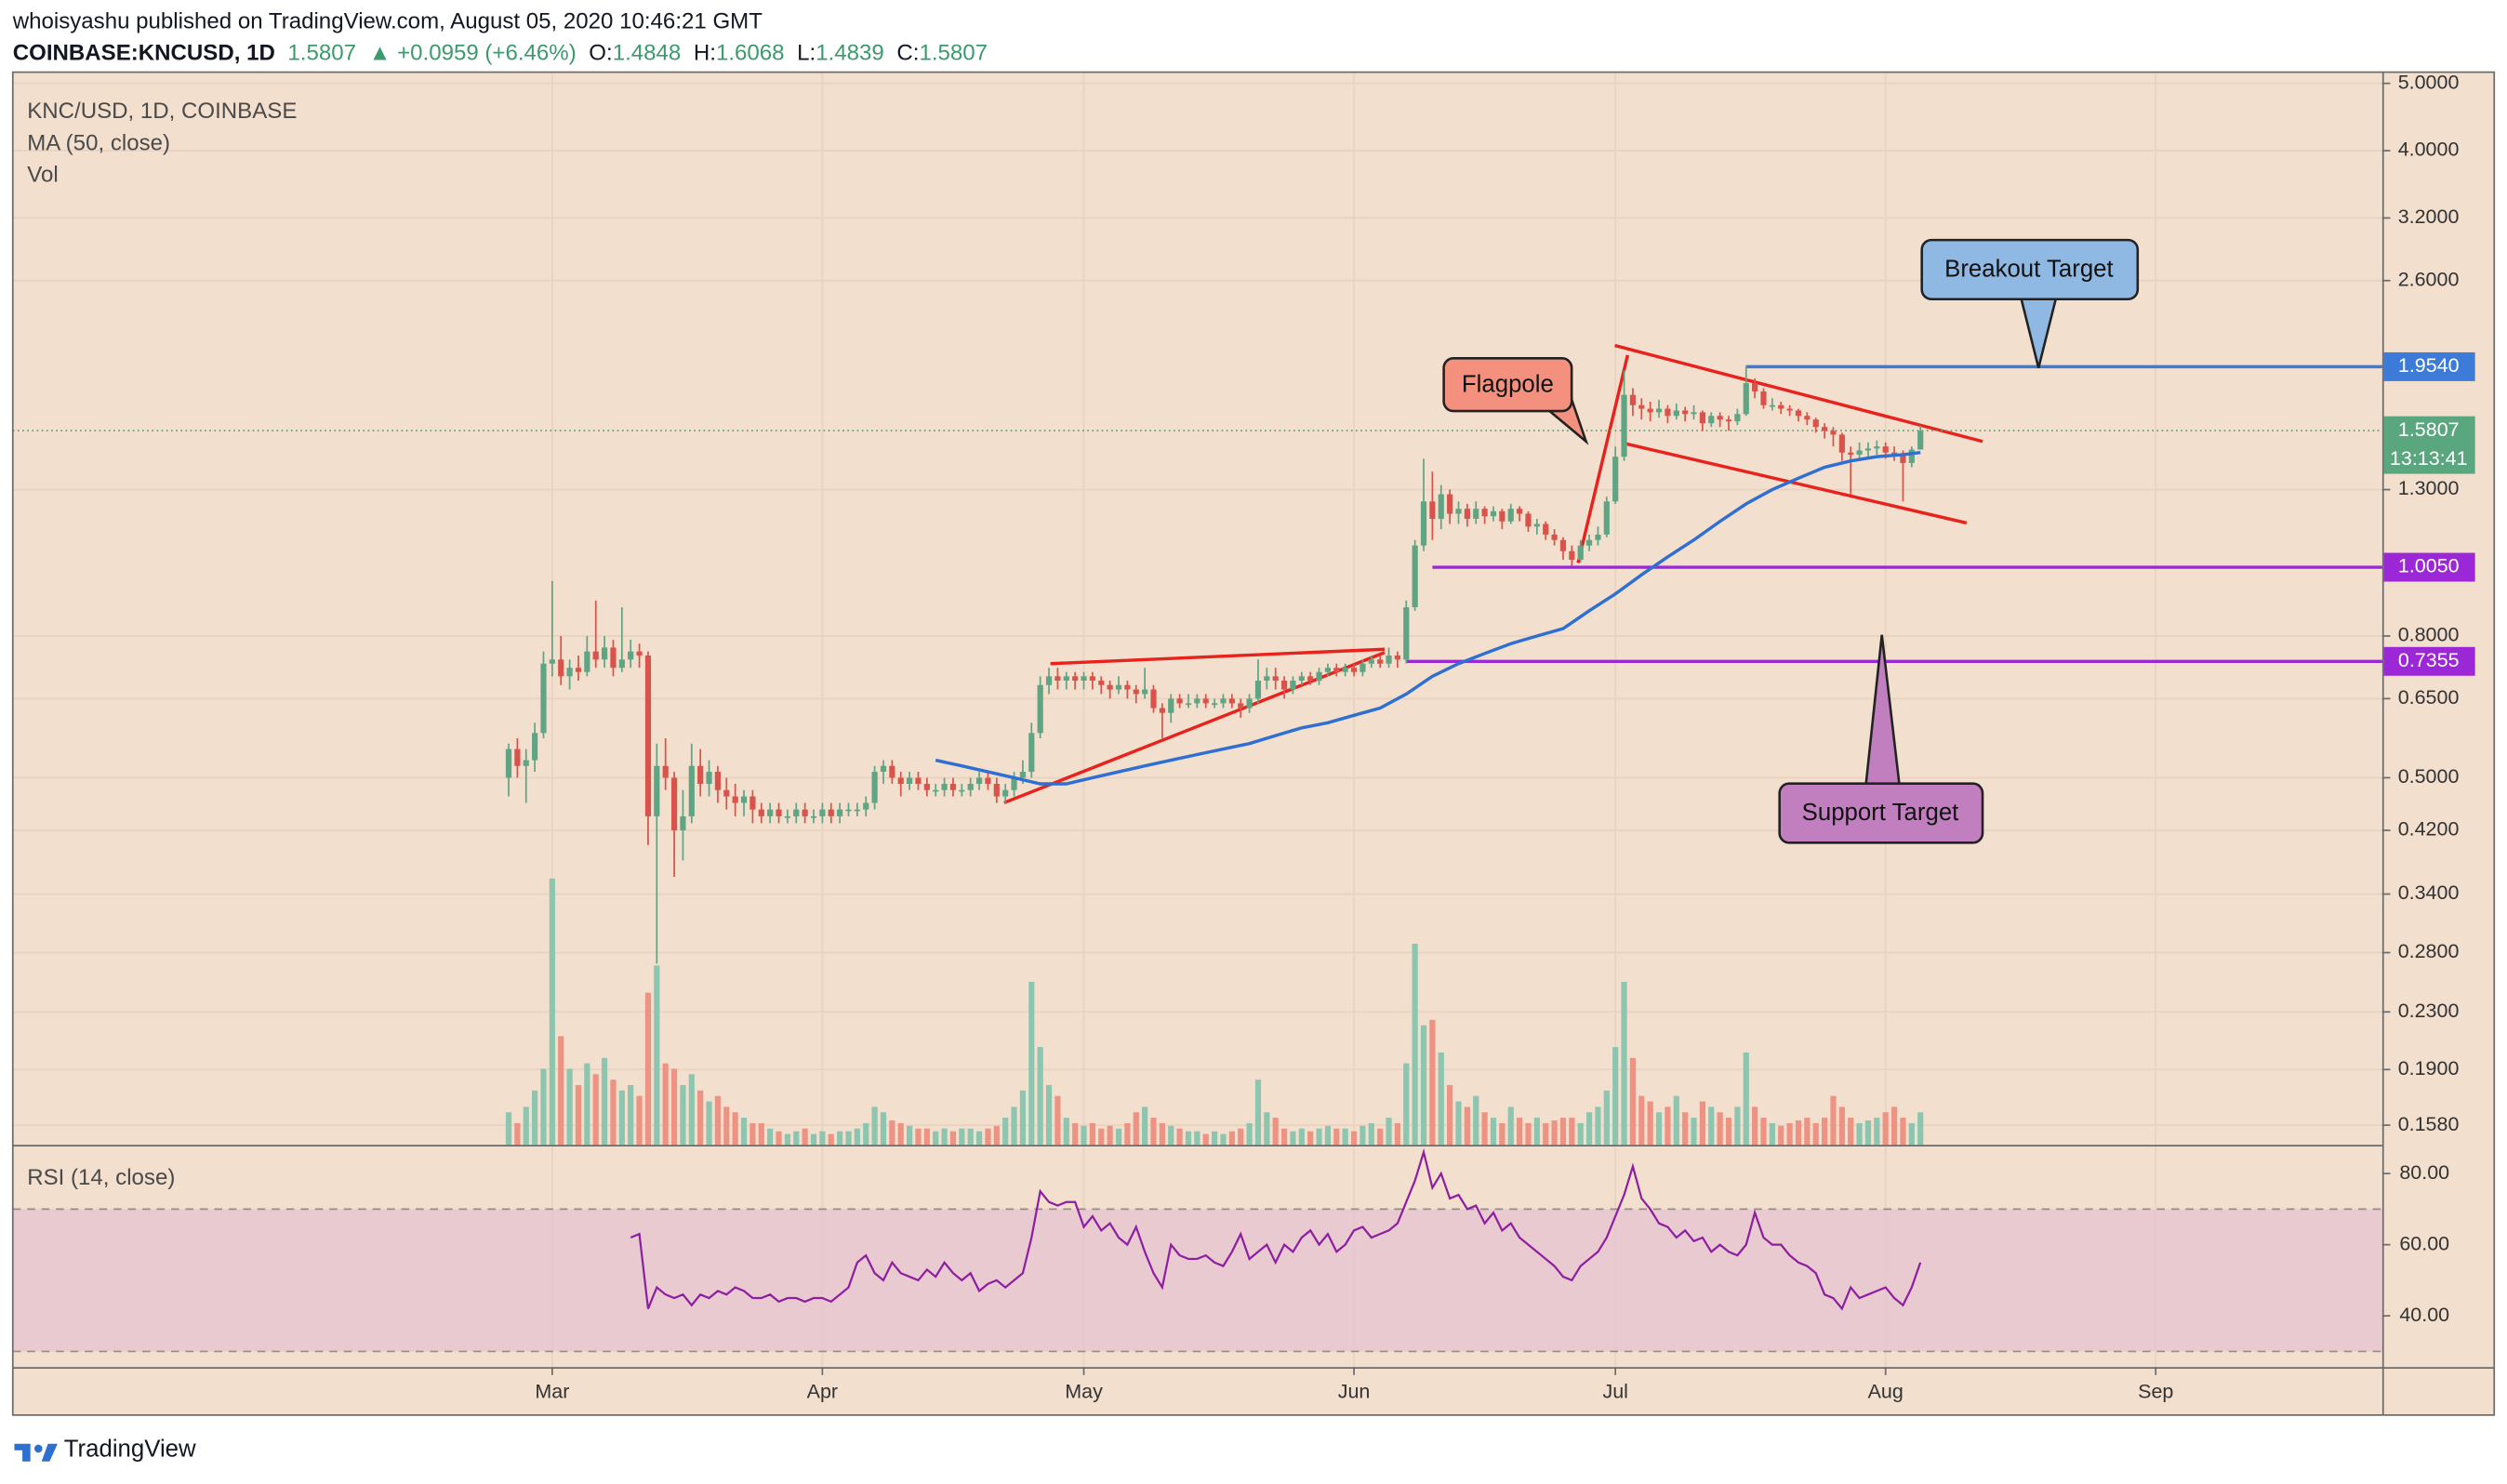 The image size is (2507, 1484). I want to click on ma-line, so click(1428, 618).